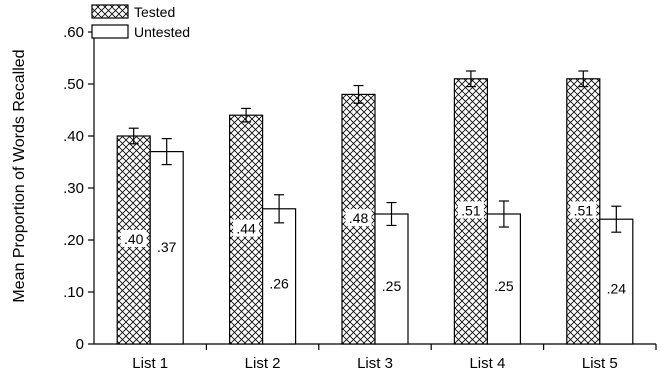  I want to click on y-tick-label: .60, so click(73, 32).